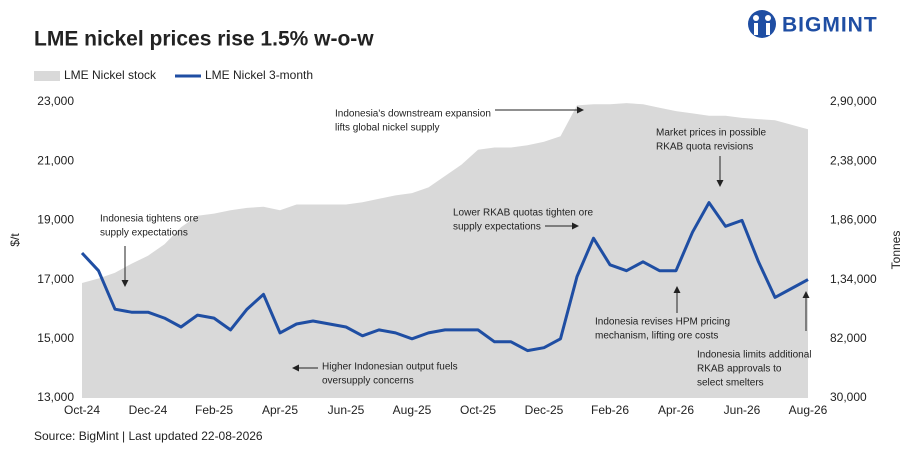 The image size is (913, 453). I want to click on x-tick-label: Feb-26, so click(610, 410).